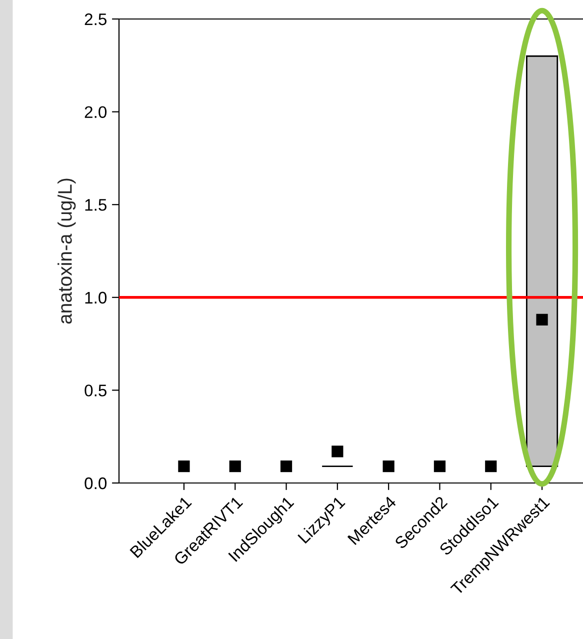 The image size is (583, 639). I want to click on y-tick-label: 0.5, so click(95, 390).